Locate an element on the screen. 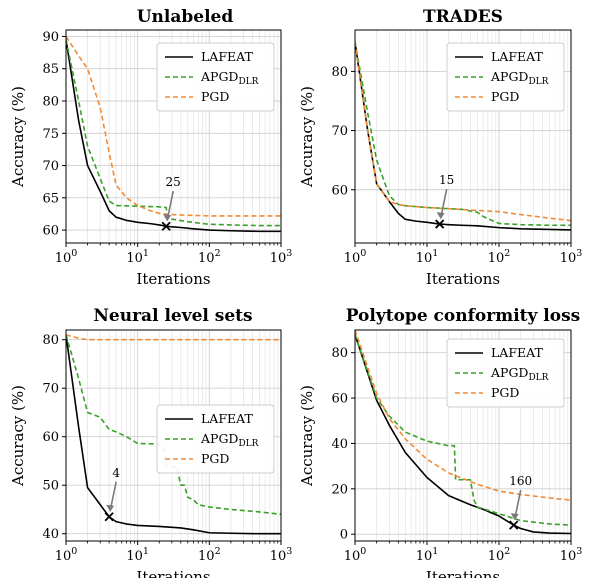 This screenshot has width=598, height=578. annotation: 25 is located at coordinates (171, 203).